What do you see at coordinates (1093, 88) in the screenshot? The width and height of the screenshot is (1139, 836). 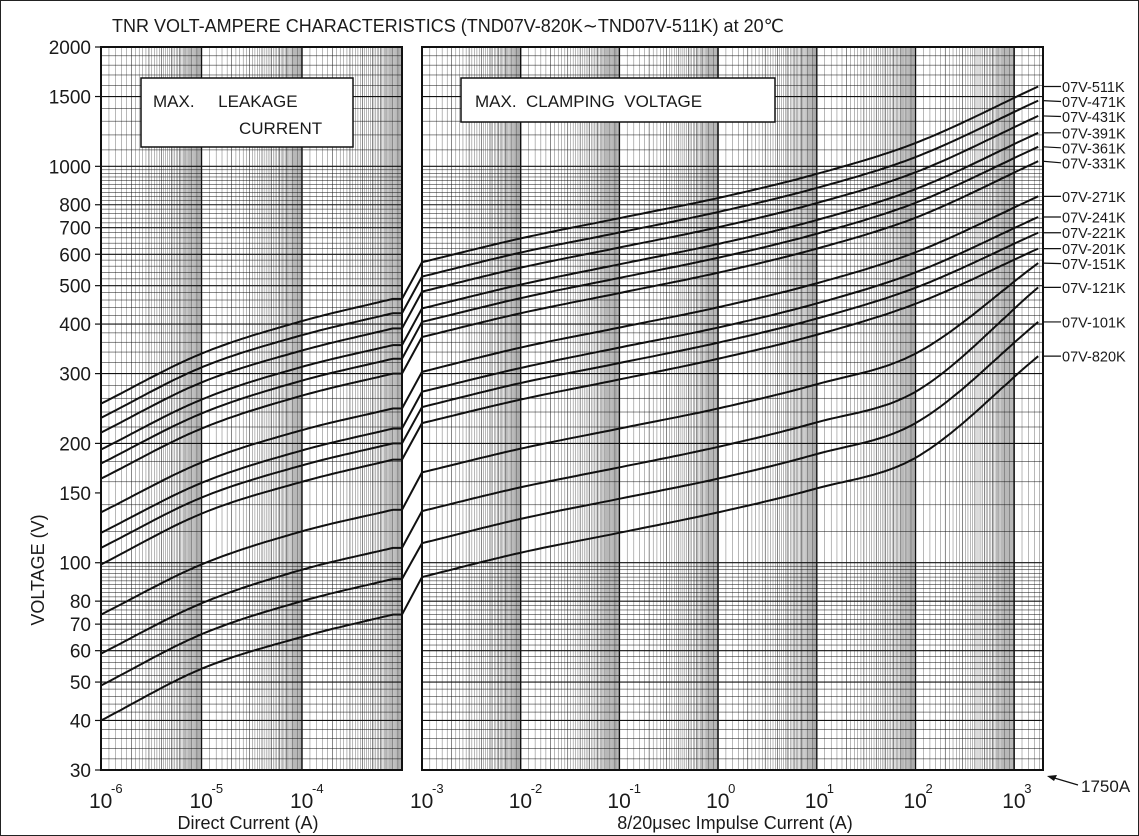 I see `series-label: 07V-511K` at bounding box center [1093, 88].